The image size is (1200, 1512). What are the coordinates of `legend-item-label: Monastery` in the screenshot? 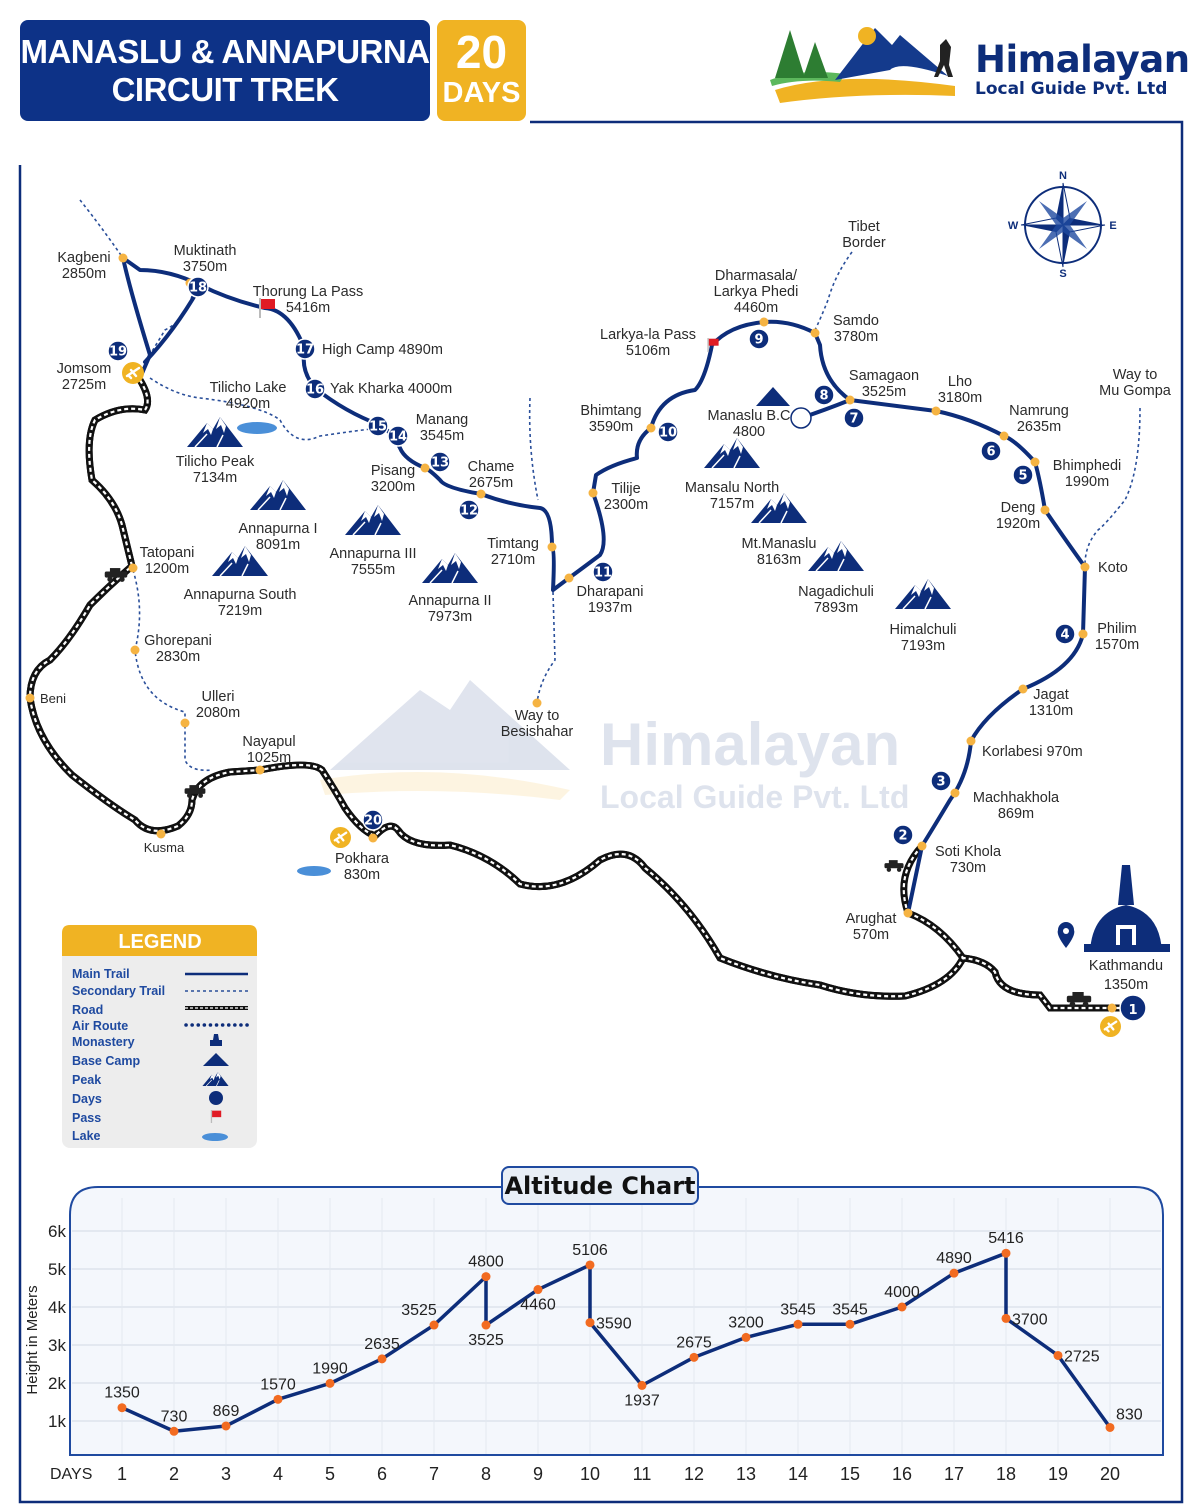 It's located at (103, 1042).